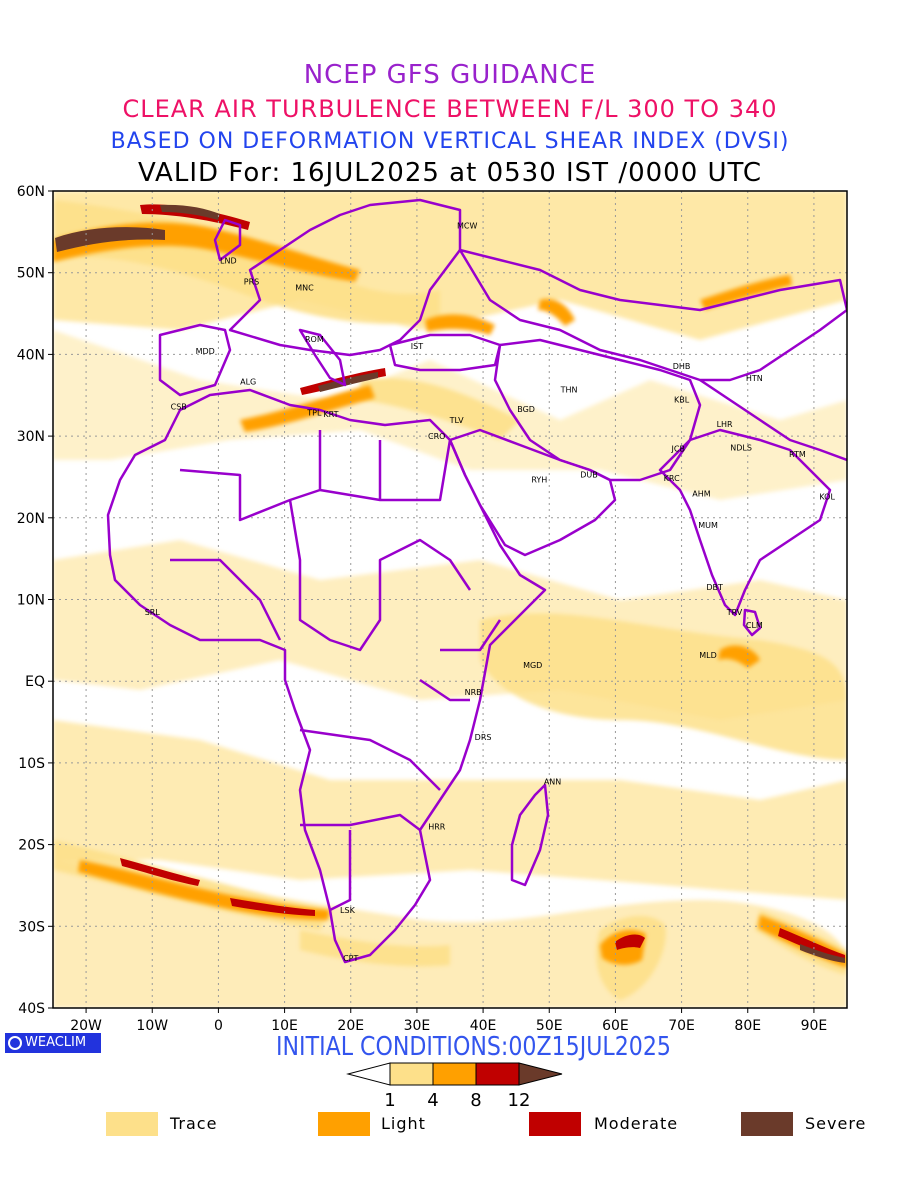  I want to click on lon-label: 60E, so click(615, 1026).